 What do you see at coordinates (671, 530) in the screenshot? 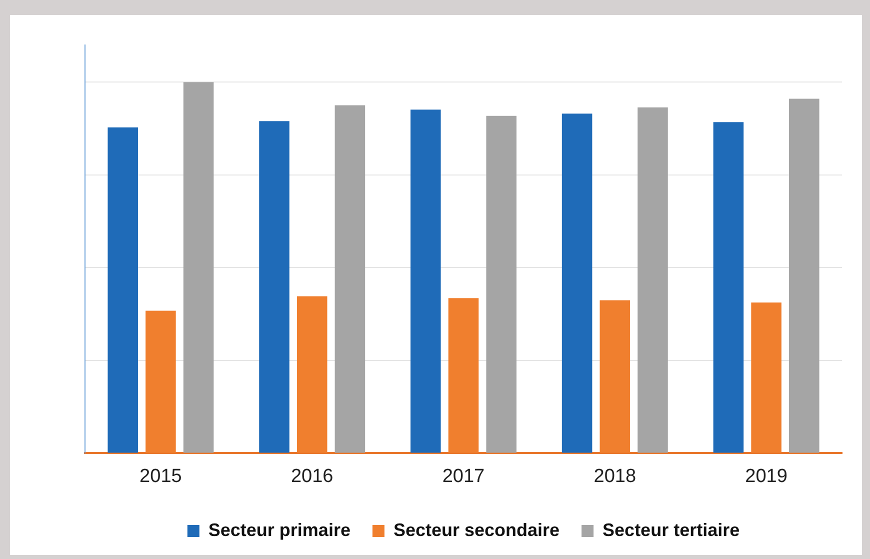
I see `legend-label: Secteur tertiaire` at bounding box center [671, 530].